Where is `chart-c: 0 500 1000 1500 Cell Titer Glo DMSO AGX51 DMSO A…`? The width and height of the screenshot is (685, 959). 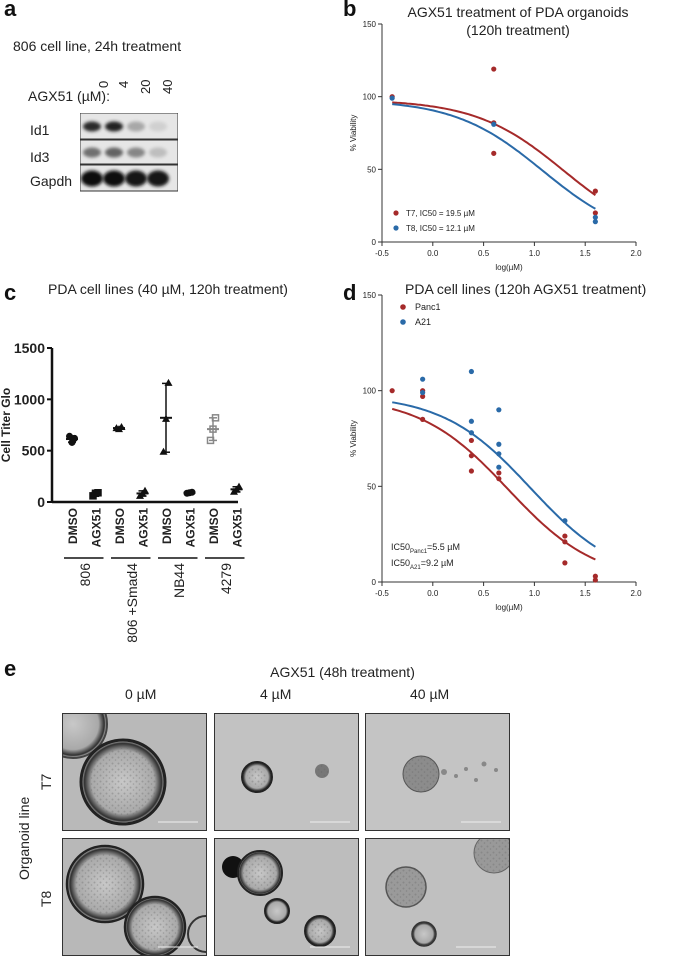
chart-c: 0 500 1000 1500 Cell Titer Glo DMSO AGX51 DMSO A… is located at coordinates (122, 491).